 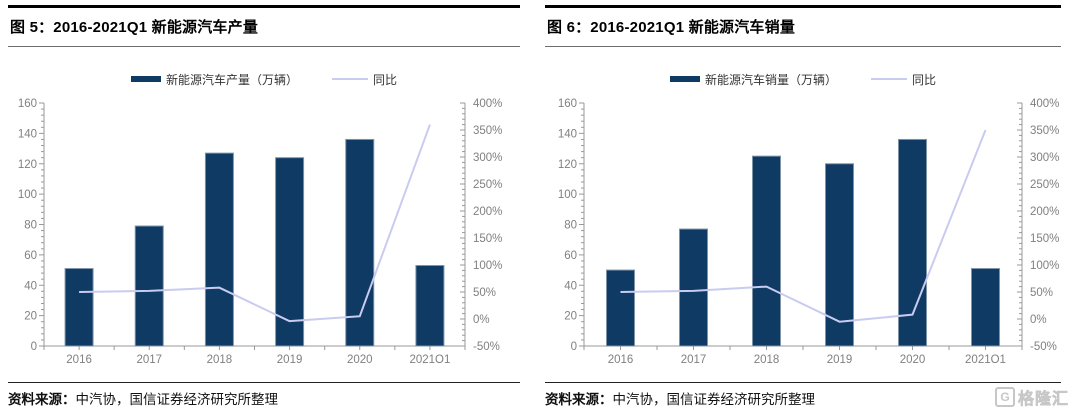 What do you see at coordinates (231, 79) in the screenshot?
I see `legend-bar-label: 新能源汽车产量（万辆）` at bounding box center [231, 79].